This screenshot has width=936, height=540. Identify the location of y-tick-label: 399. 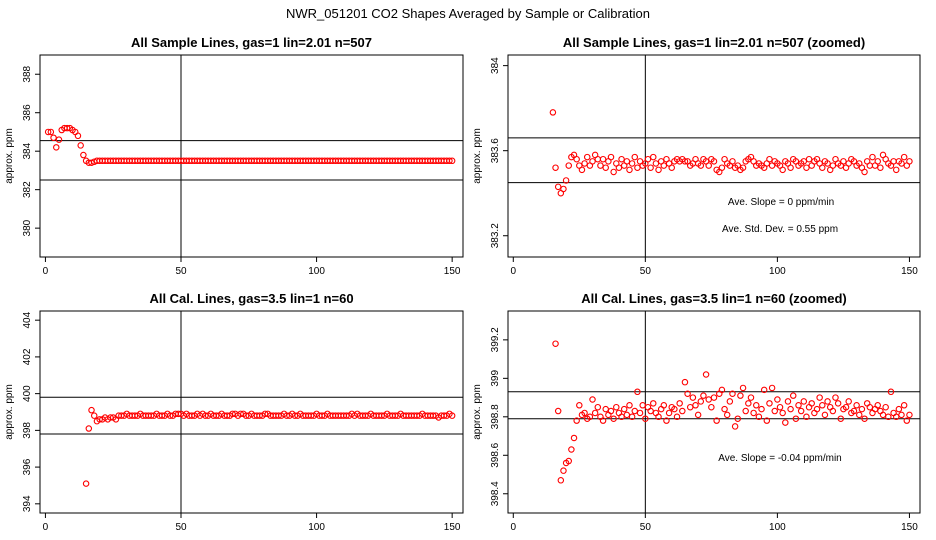
(495, 378).